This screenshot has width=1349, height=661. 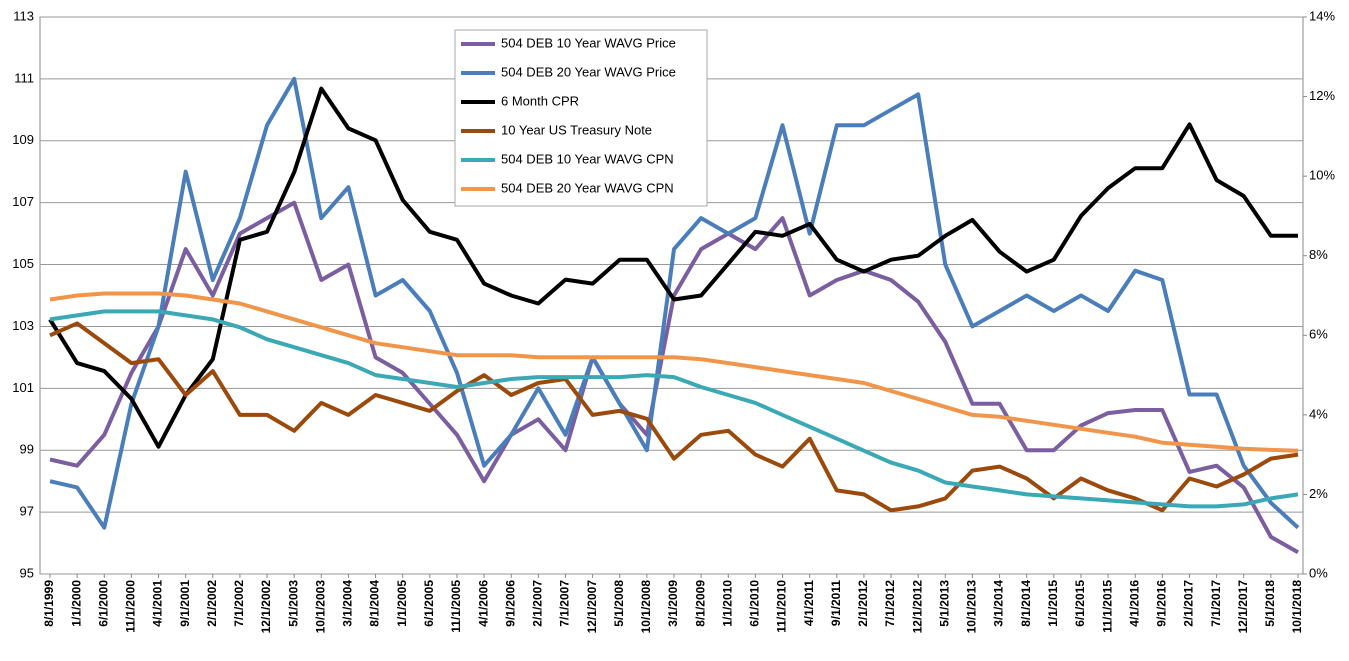 I want to click on x-tick-label: 7/1/2007, so click(x=565, y=603).